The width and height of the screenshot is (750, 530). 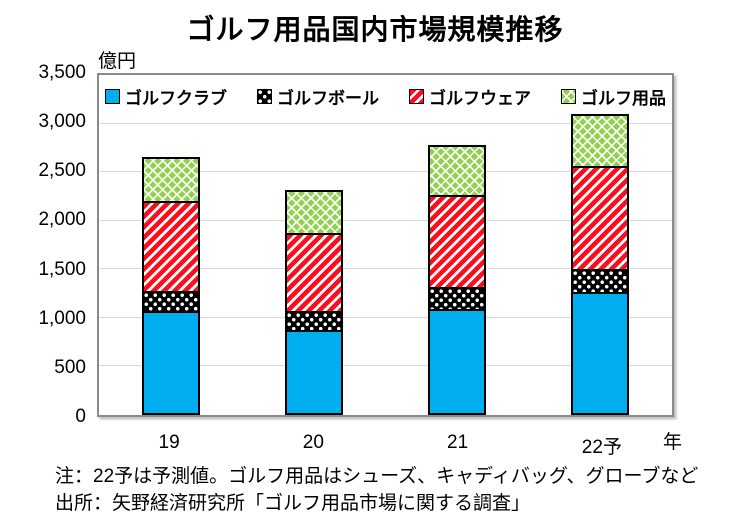 I want to click on y-axis-unit-label: 億円, so click(x=117, y=61).